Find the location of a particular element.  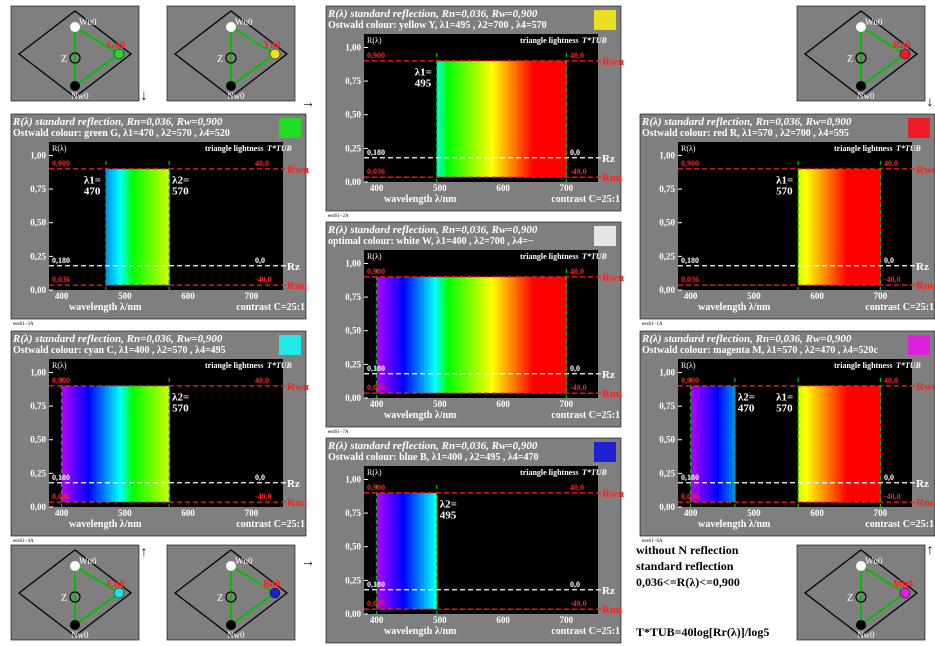

reference-left-label: 0,180 is located at coordinates (376, 368).